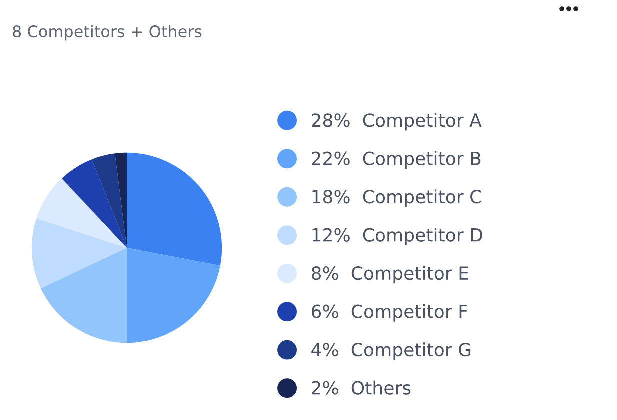 Image resolution: width=617 pixels, height=420 pixels. Describe the element at coordinates (361, 387) in the screenshot. I see `legend-label: 2% Others` at that location.